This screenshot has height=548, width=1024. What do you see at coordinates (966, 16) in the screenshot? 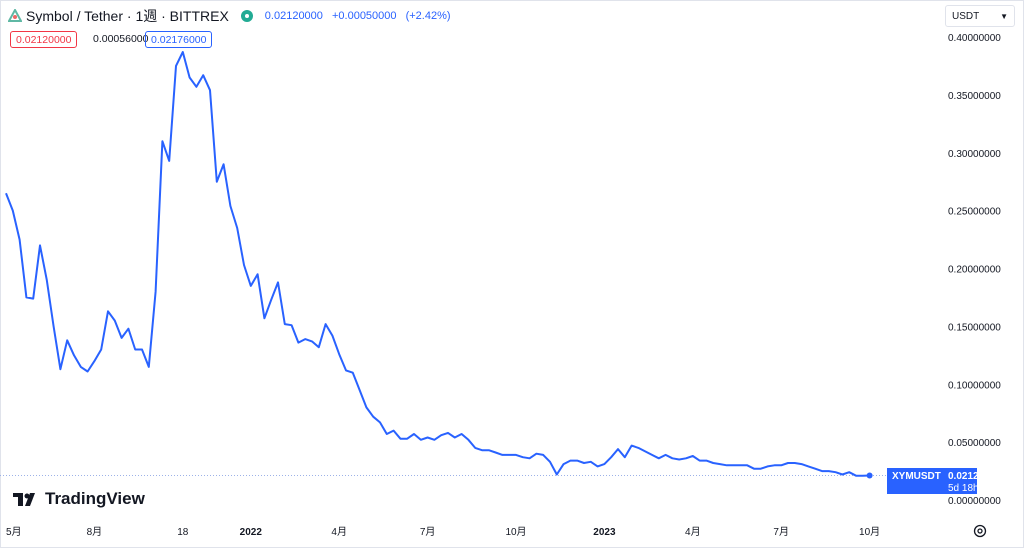
I see `currency-value: USDT` at bounding box center [966, 16].